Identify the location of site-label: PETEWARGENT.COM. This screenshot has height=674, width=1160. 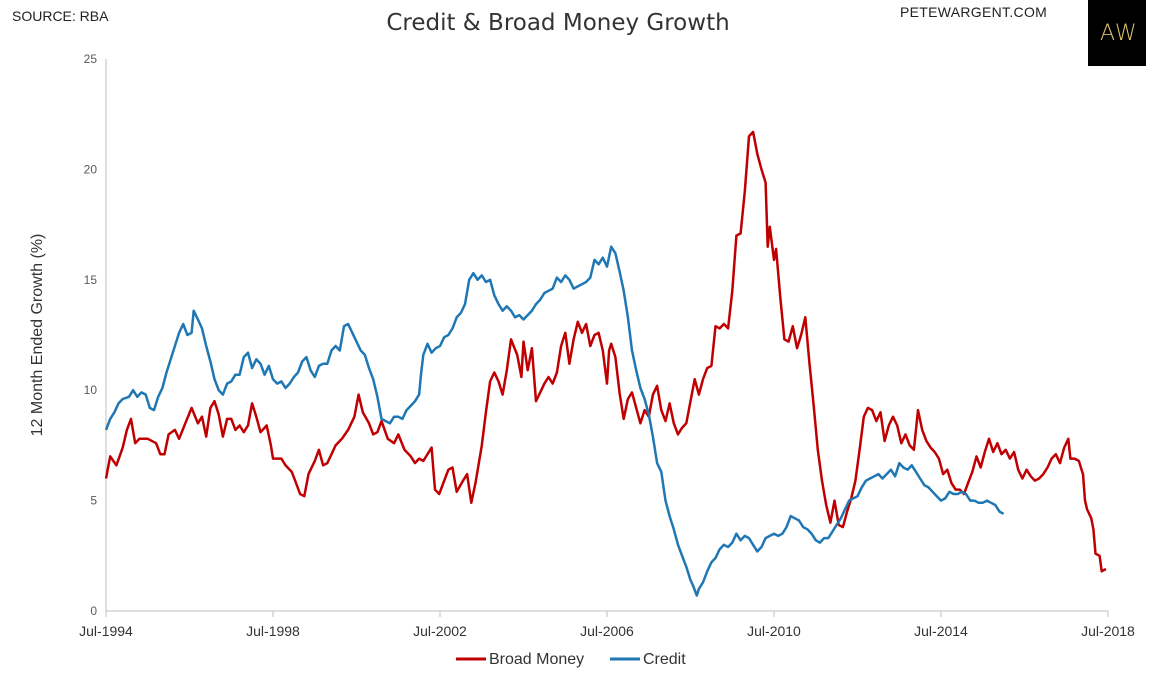
(974, 12).